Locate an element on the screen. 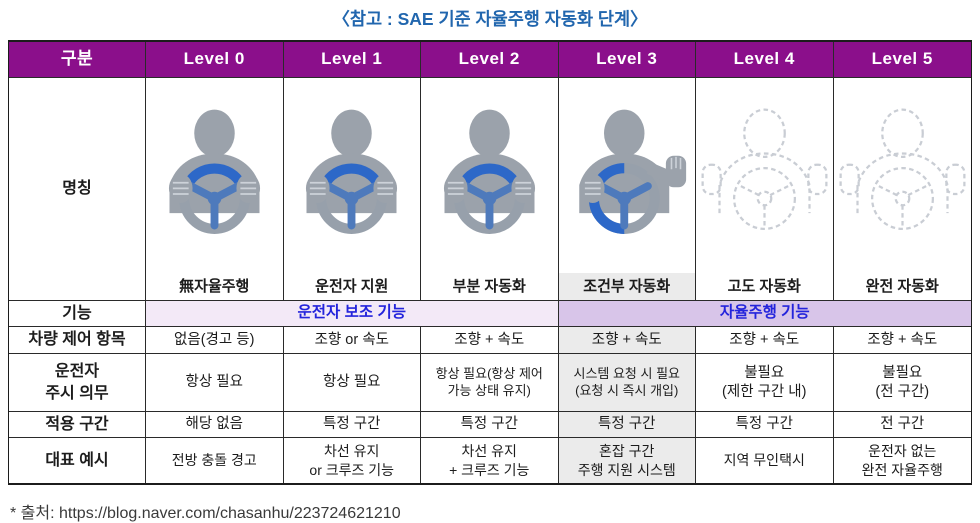 This screenshot has width=980, height=523. col-header-level-2: Level 2 is located at coordinates (490, 60).